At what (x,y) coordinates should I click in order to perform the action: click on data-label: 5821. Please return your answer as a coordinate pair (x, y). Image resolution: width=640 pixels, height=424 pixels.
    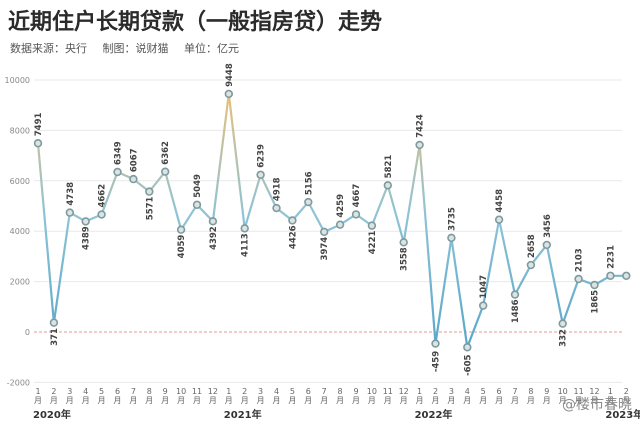
    Looking at the image, I should click on (389, 167).